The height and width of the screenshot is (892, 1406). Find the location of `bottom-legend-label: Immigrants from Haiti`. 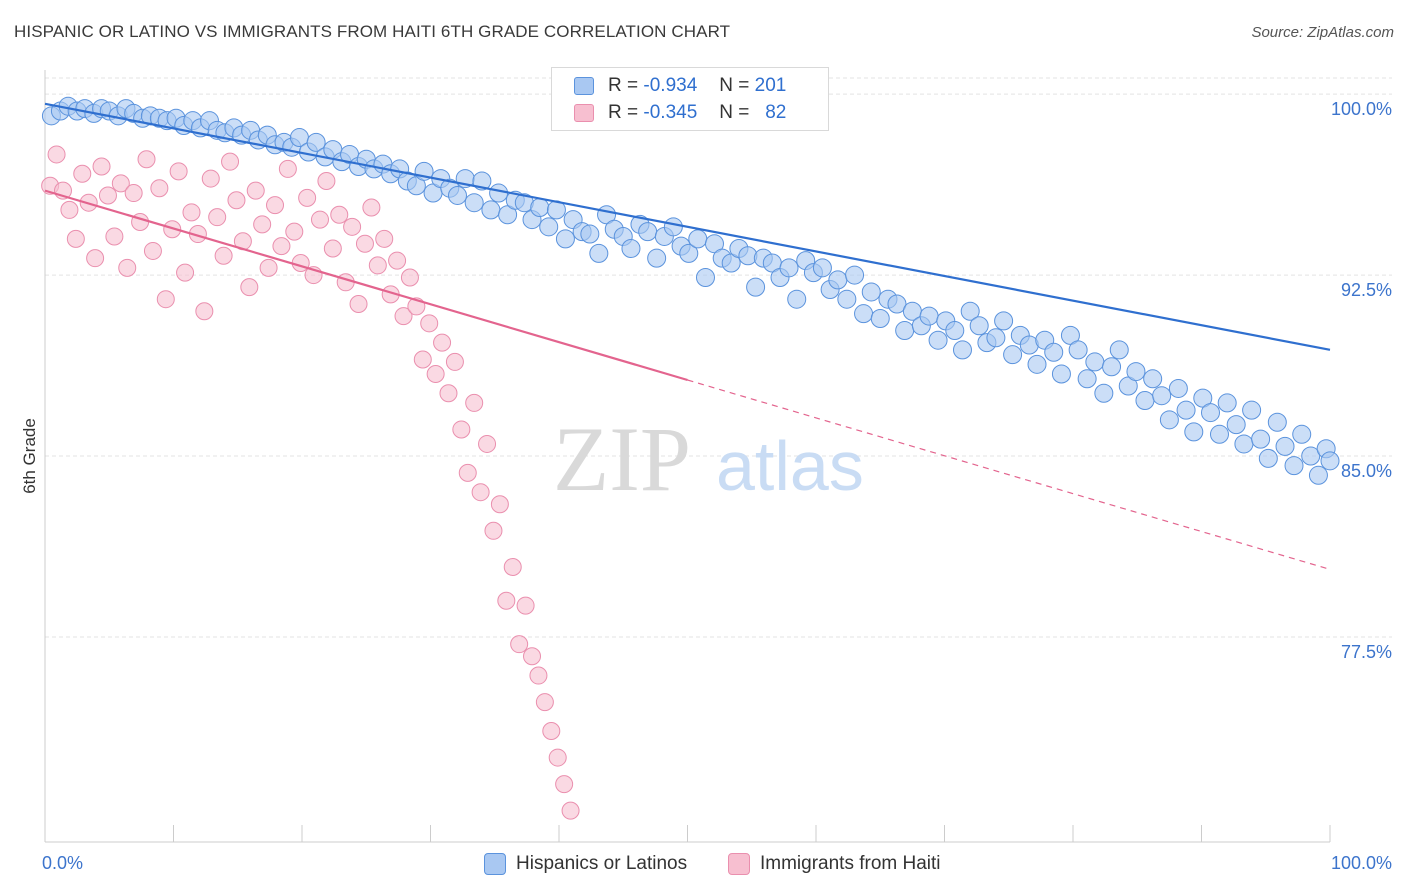

bottom-legend-label: Immigrants from Haiti is located at coordinates (850, 863).